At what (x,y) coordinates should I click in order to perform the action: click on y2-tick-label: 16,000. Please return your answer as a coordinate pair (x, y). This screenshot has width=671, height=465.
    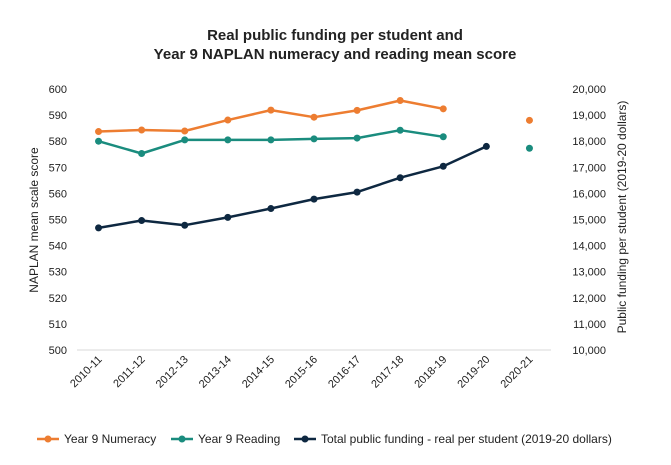
    Looking at the image, I should click on (589, 194).